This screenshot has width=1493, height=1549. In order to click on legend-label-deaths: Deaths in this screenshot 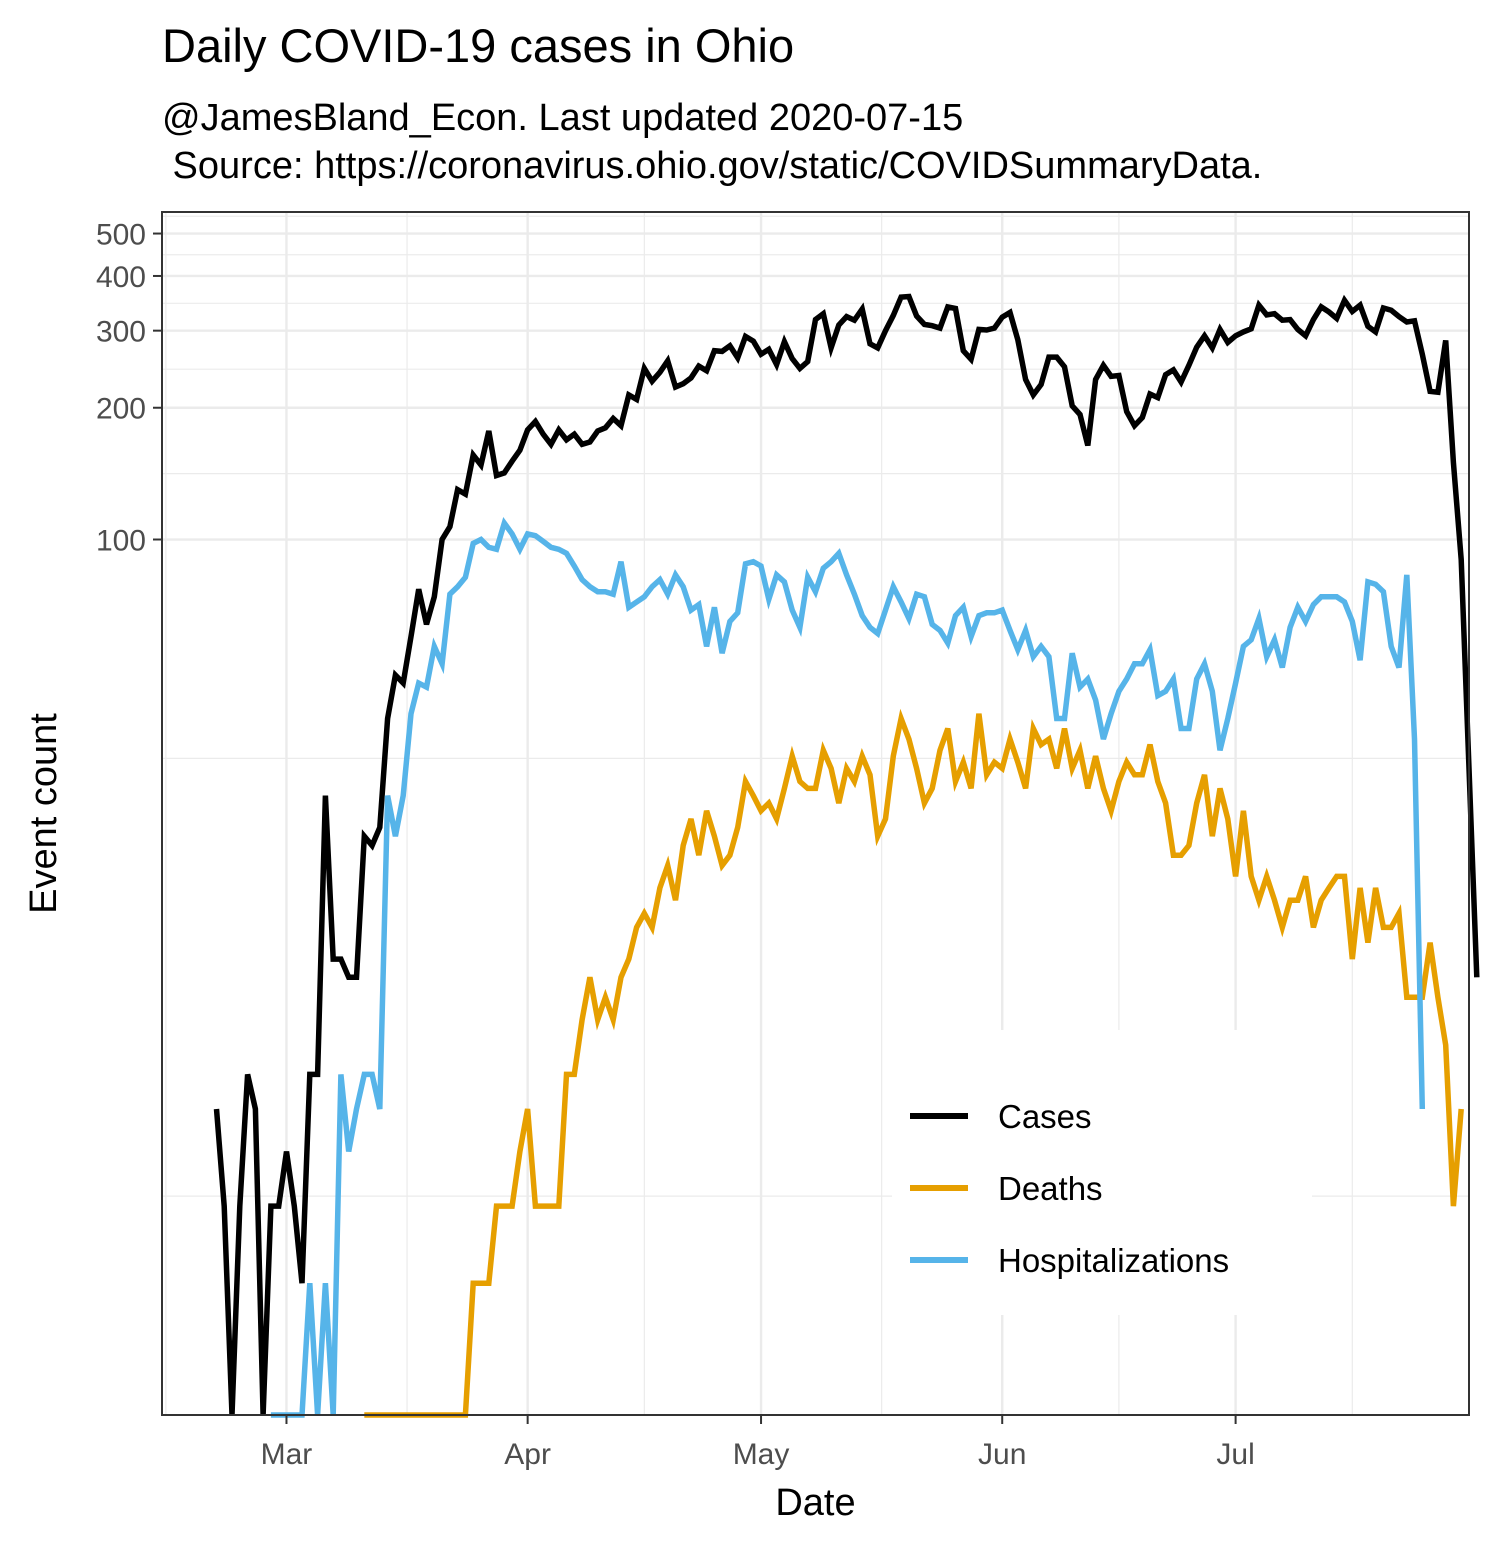, I will do `click(1050, 1188)`.